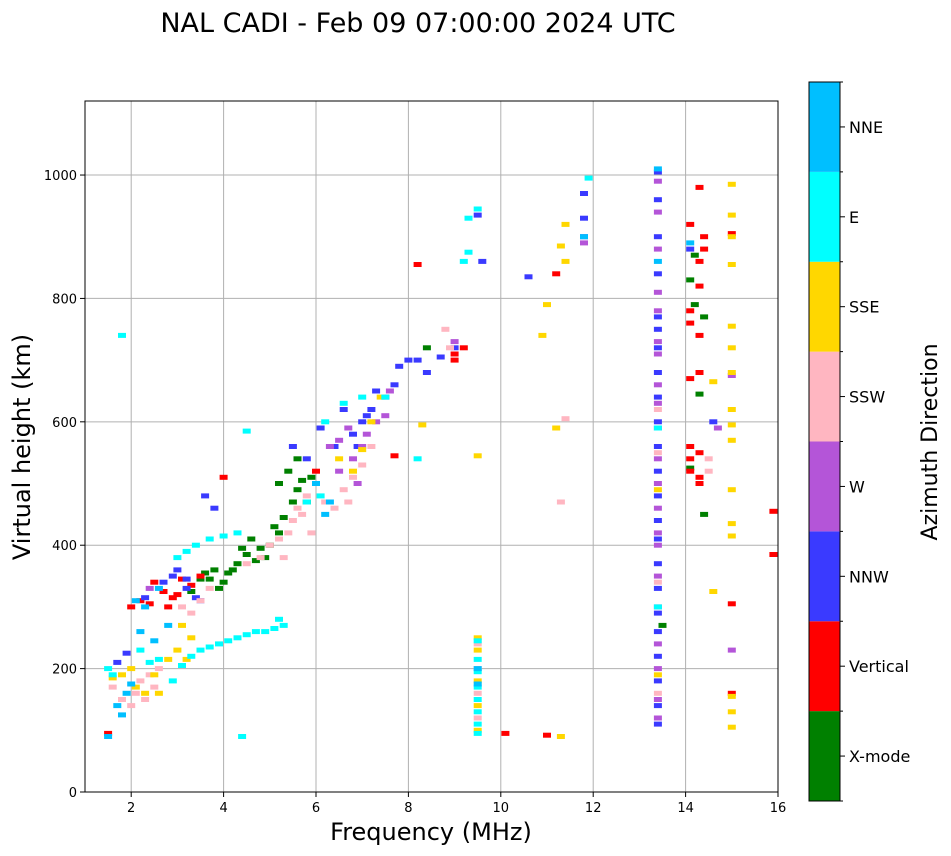  I want to click on x-tick-label: 6, so click(316, 808).